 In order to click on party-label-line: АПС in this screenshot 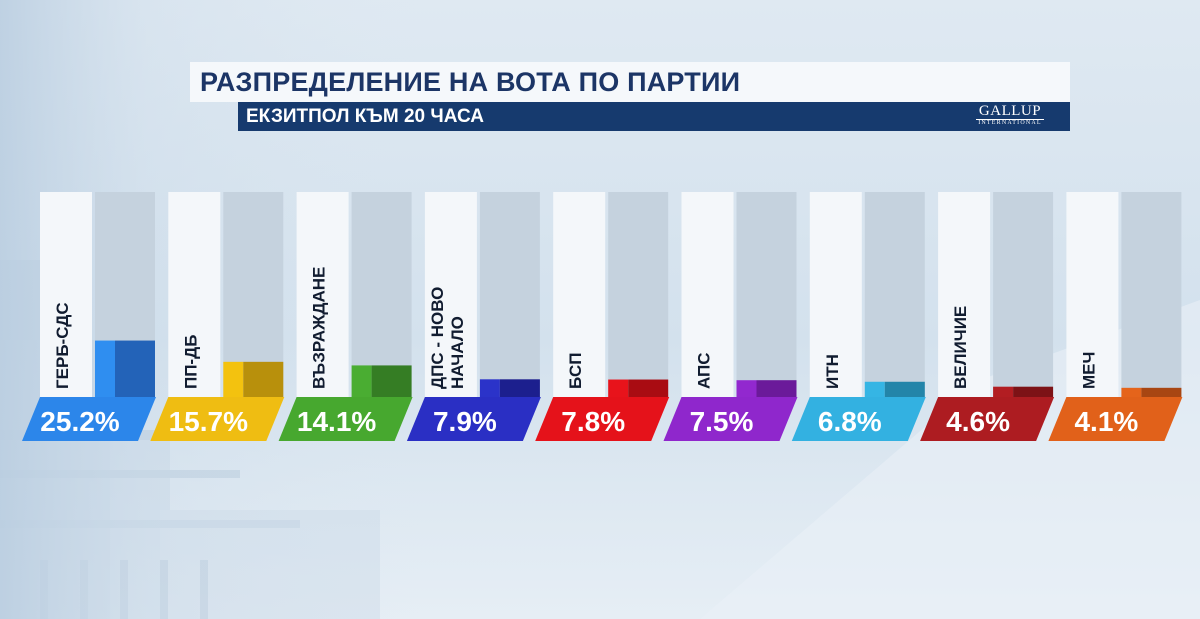, I will do `click(704, 370)`.